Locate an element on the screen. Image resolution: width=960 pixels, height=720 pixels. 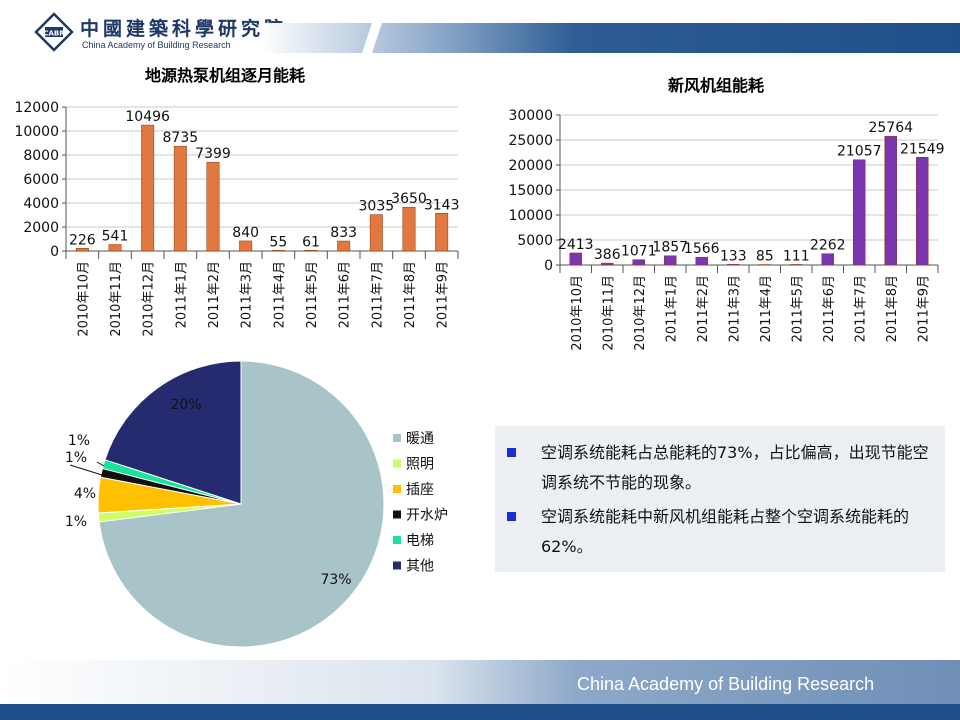
x-tick-label: 2011年8月 is located at coordinates (410, 294).